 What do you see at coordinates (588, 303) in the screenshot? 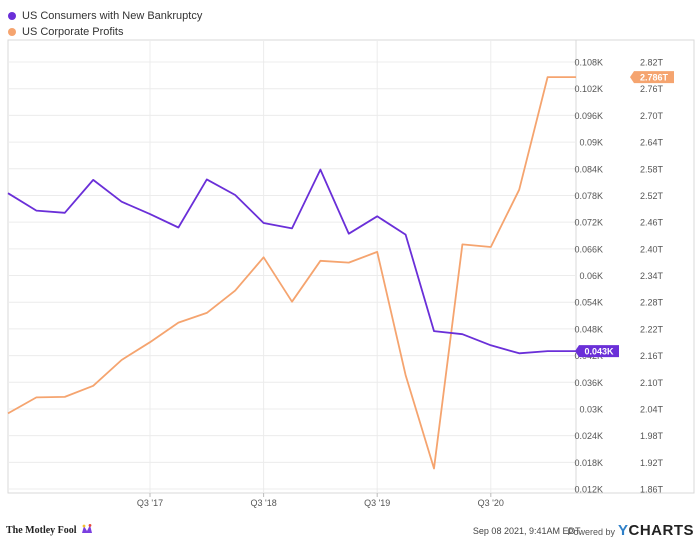
I see `left-axis-tick-label: 0.054K` at bounding box center [588, 303].